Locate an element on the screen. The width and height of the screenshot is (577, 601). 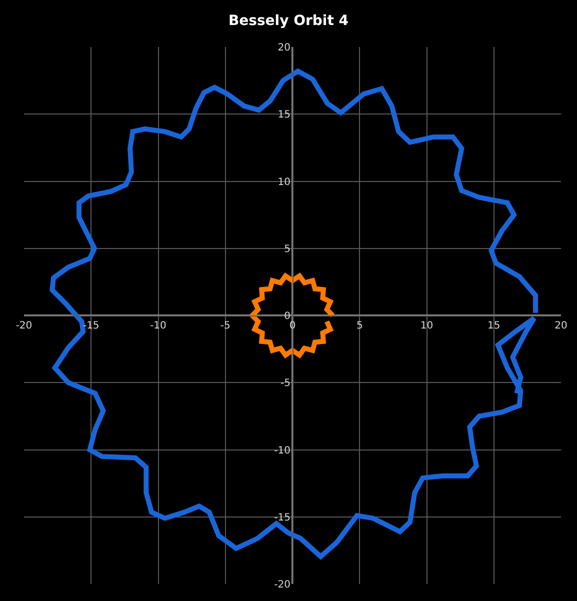
x-tick-label: 5 is located at coordinates (359, 326).